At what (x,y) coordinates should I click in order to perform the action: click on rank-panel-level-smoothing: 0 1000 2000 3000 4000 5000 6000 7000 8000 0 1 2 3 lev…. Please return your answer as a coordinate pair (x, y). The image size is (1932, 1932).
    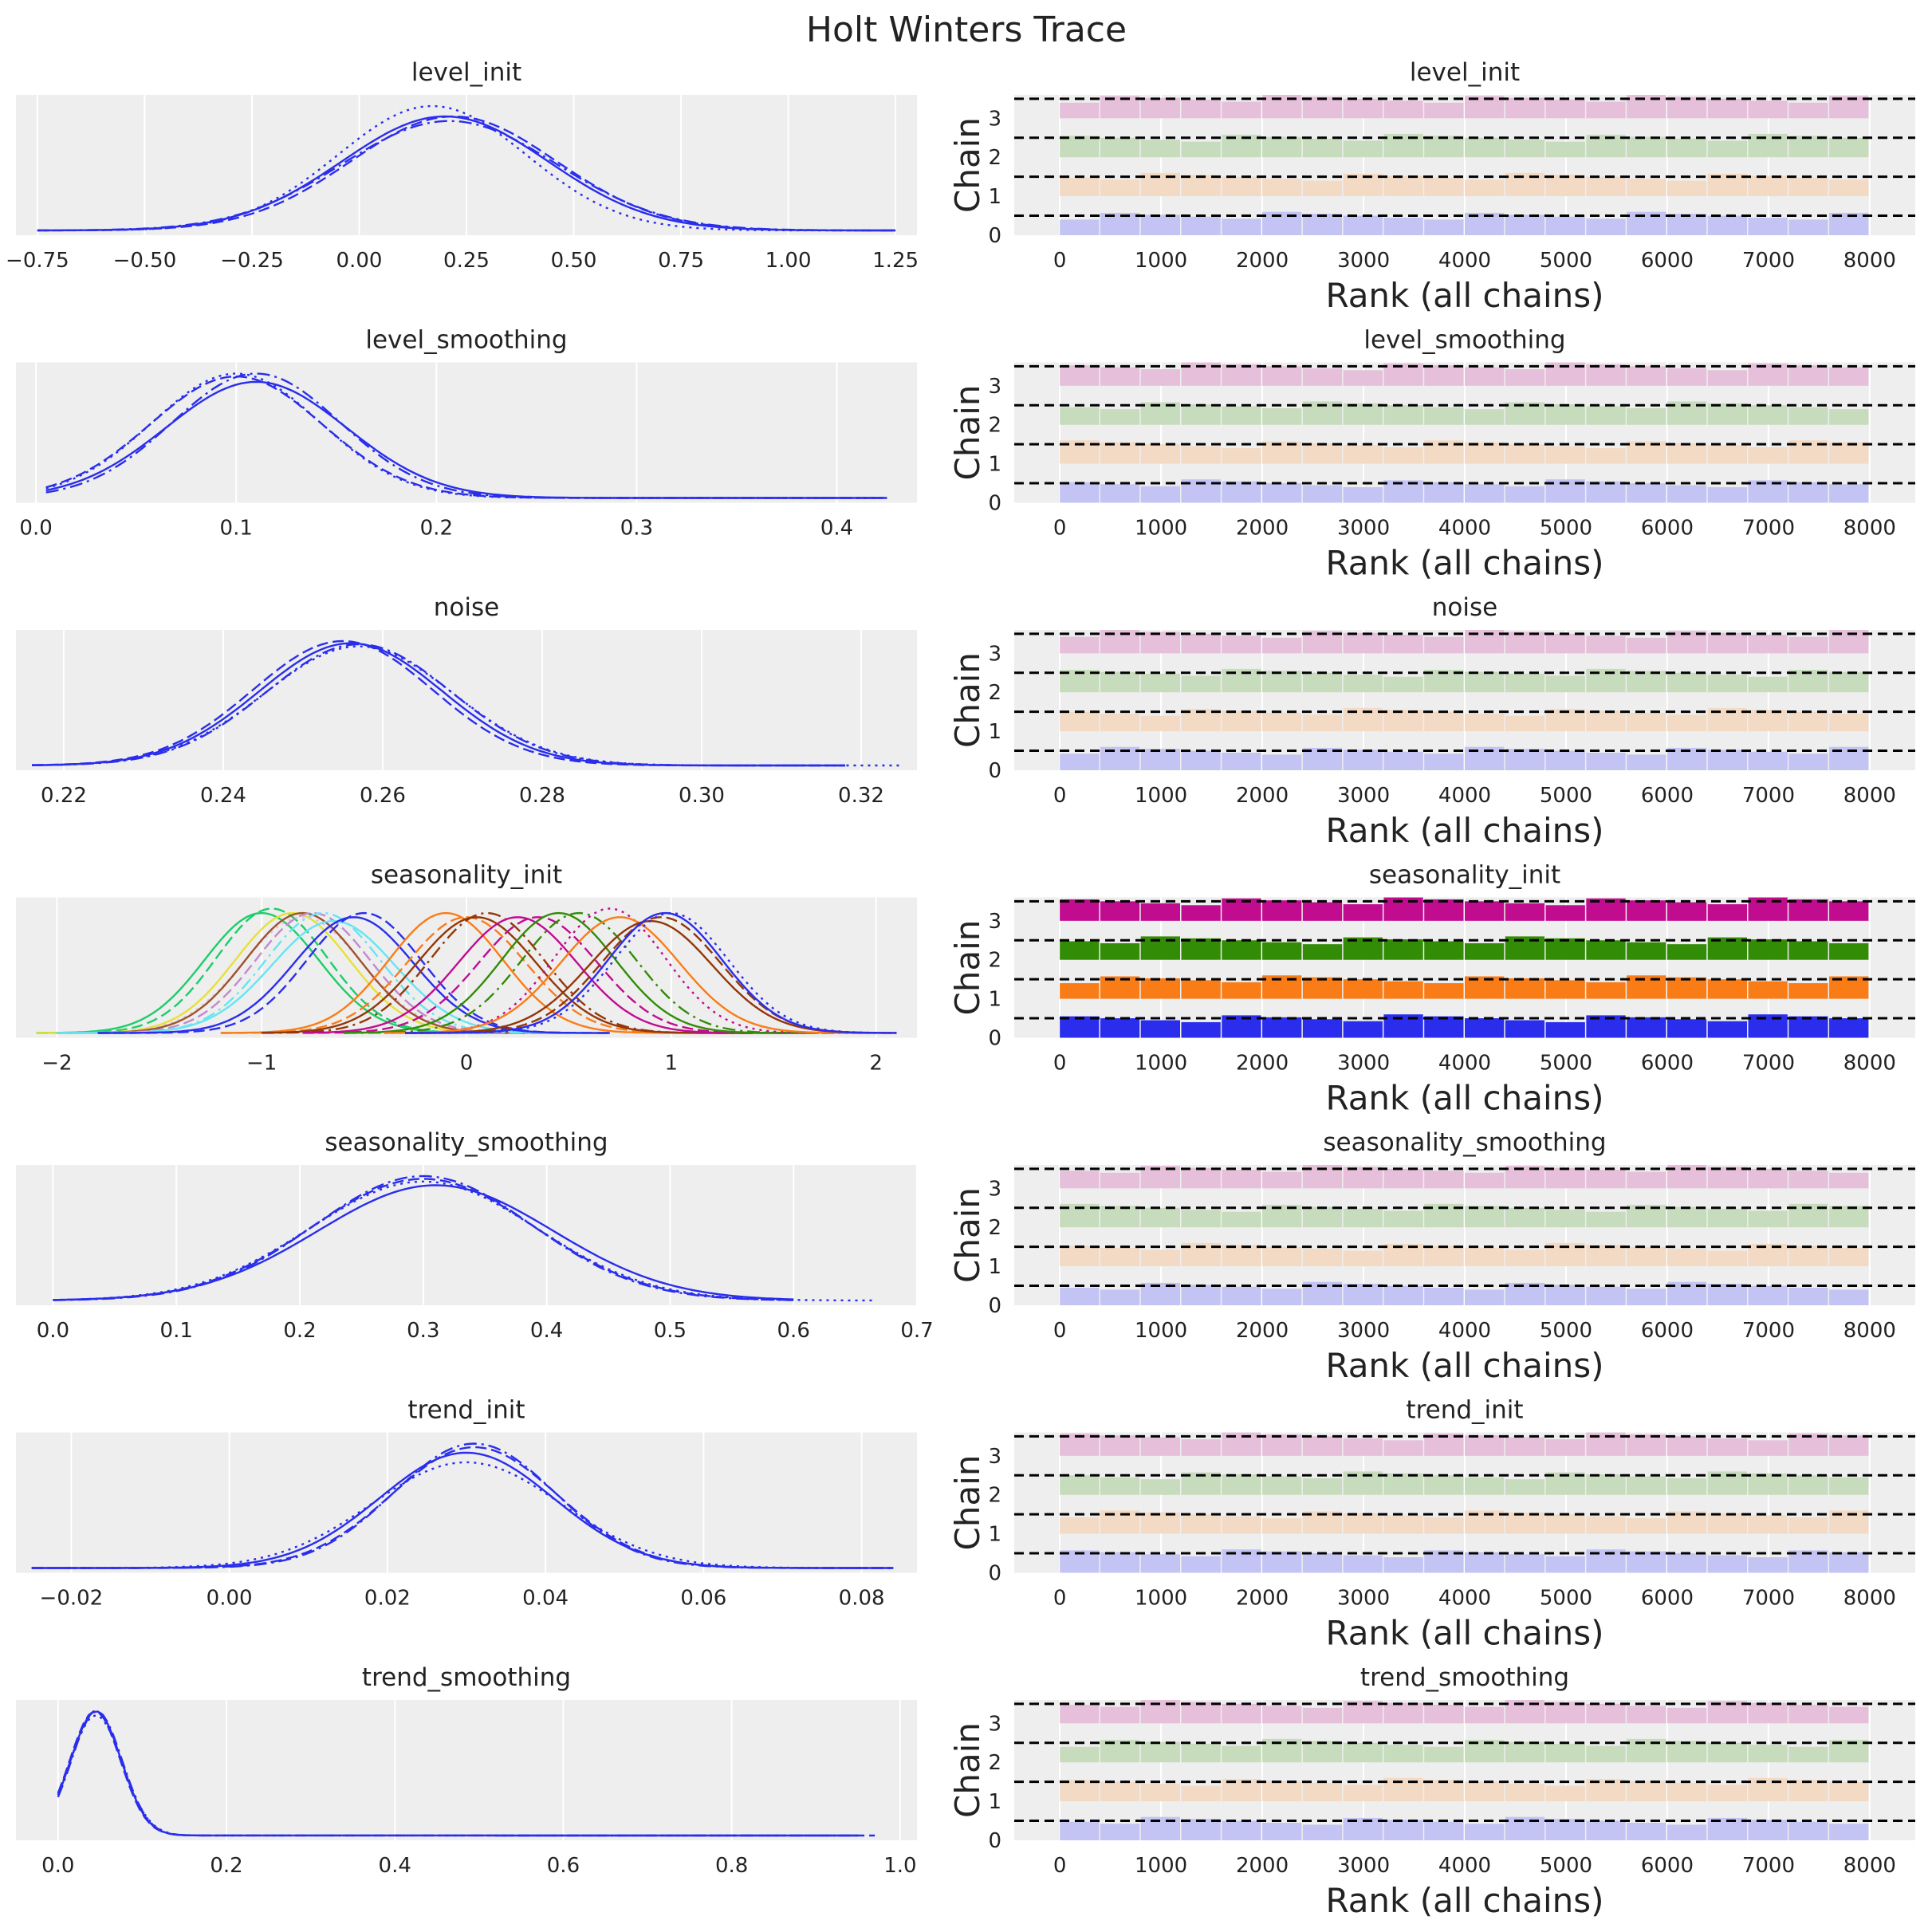
    Looking at the image, I should click on (1432, 454).